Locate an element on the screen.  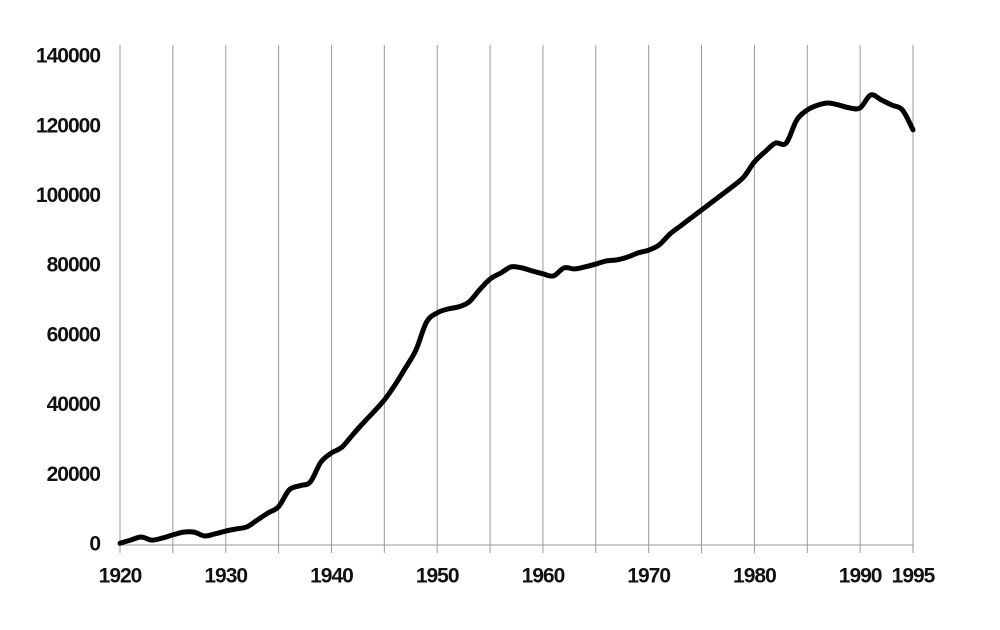
y-tick-label: 40000 is located at coordinates (74, 404).